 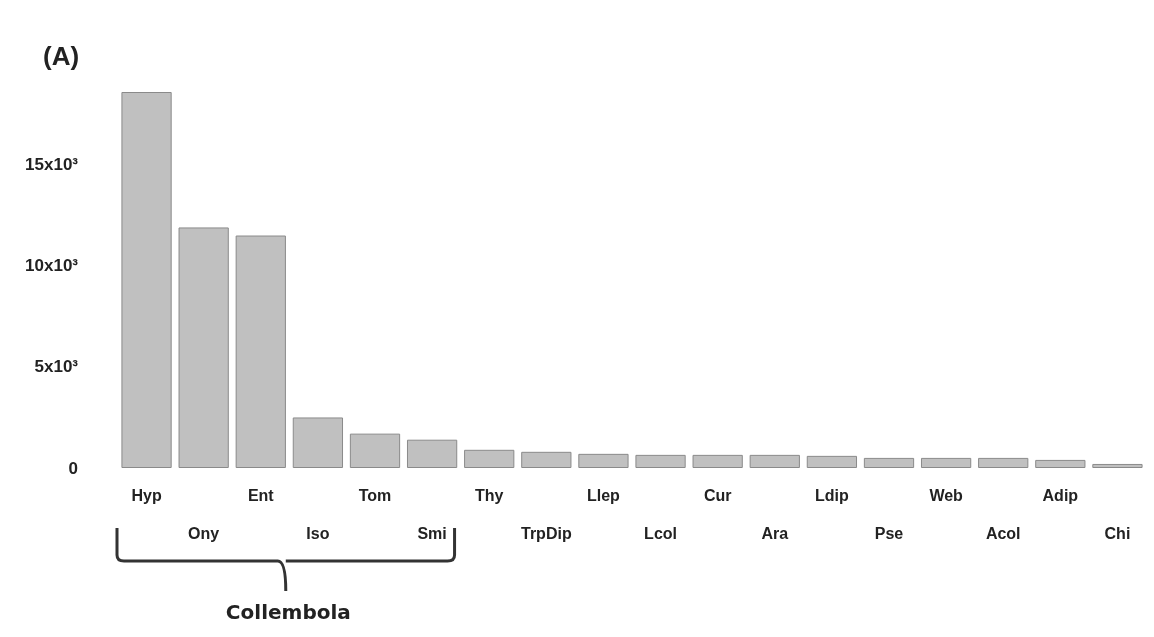 I want to click on x-tick-label: Tom, so click(x=375, y=495).